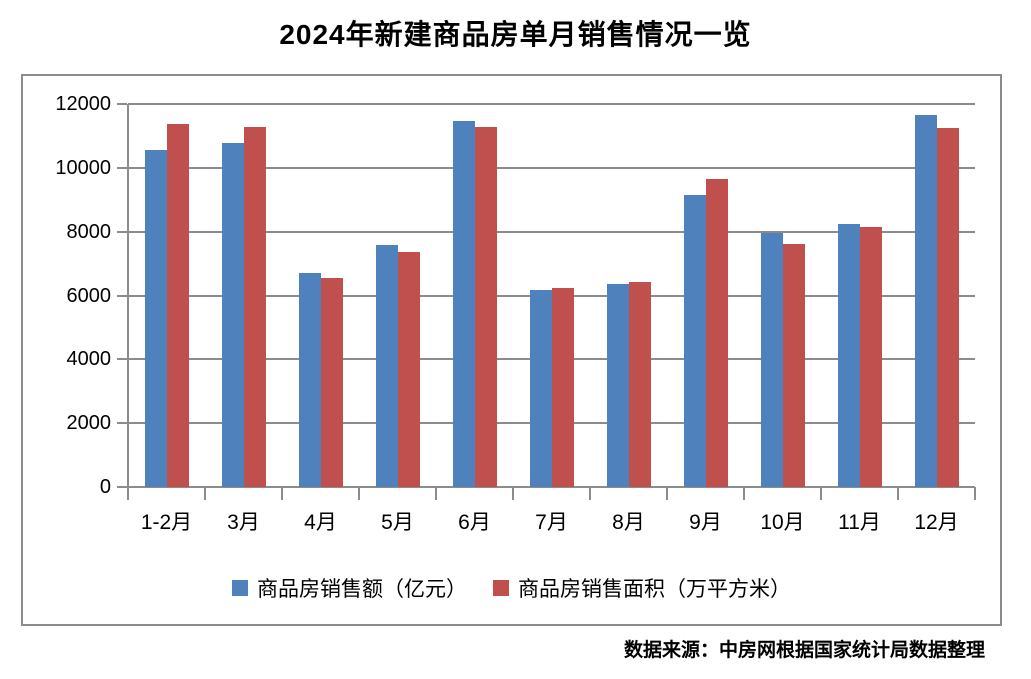 The height and width of the screenshot is (679, 1031). I want to click on bar-商品房销售额（亿元）-8月, so click(617, 385).